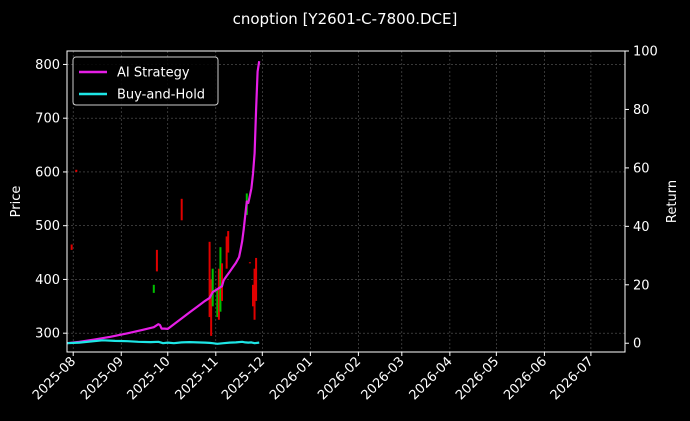  Describe the element at coordinates (163, 342) in the screenshot. I see `series-line-buy-and-hold` at that location.